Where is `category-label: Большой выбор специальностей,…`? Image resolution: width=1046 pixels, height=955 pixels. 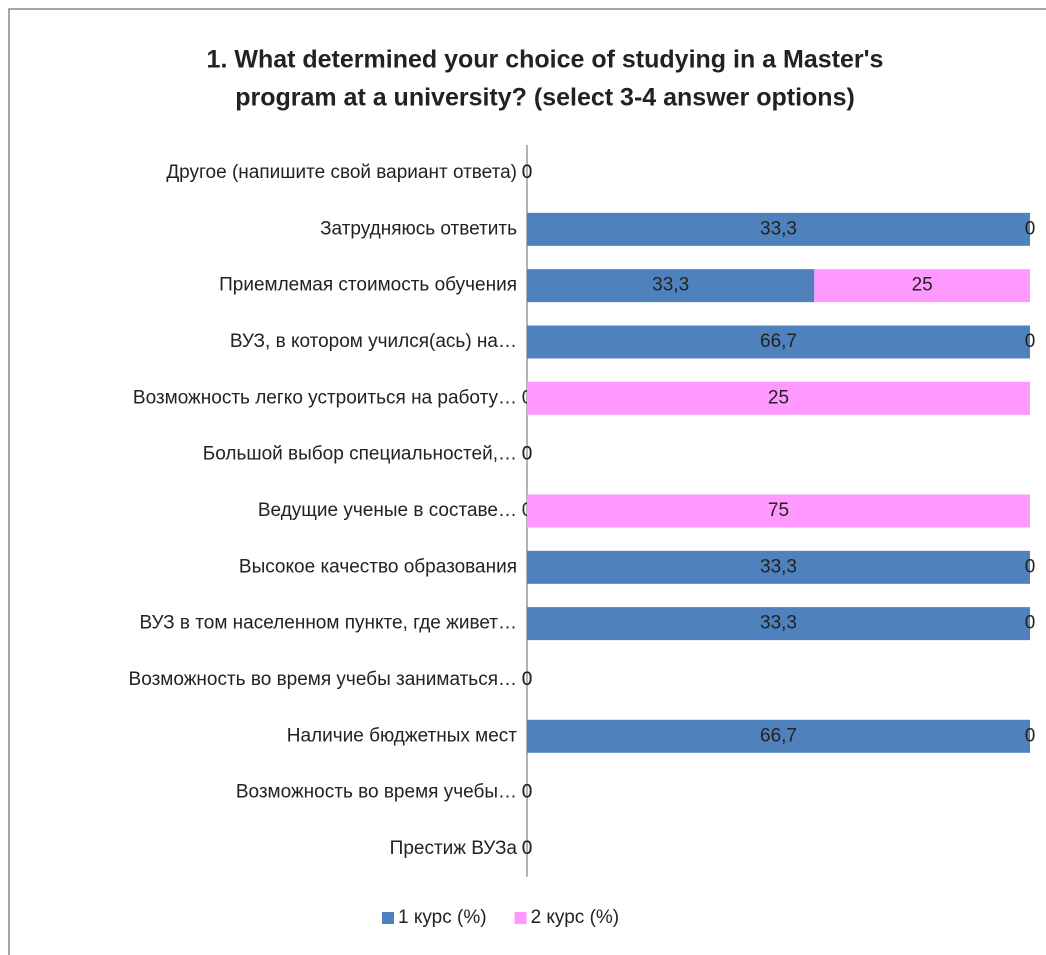
category-label: Большой выбор специальностей,… is located at coordinates (360, 454).